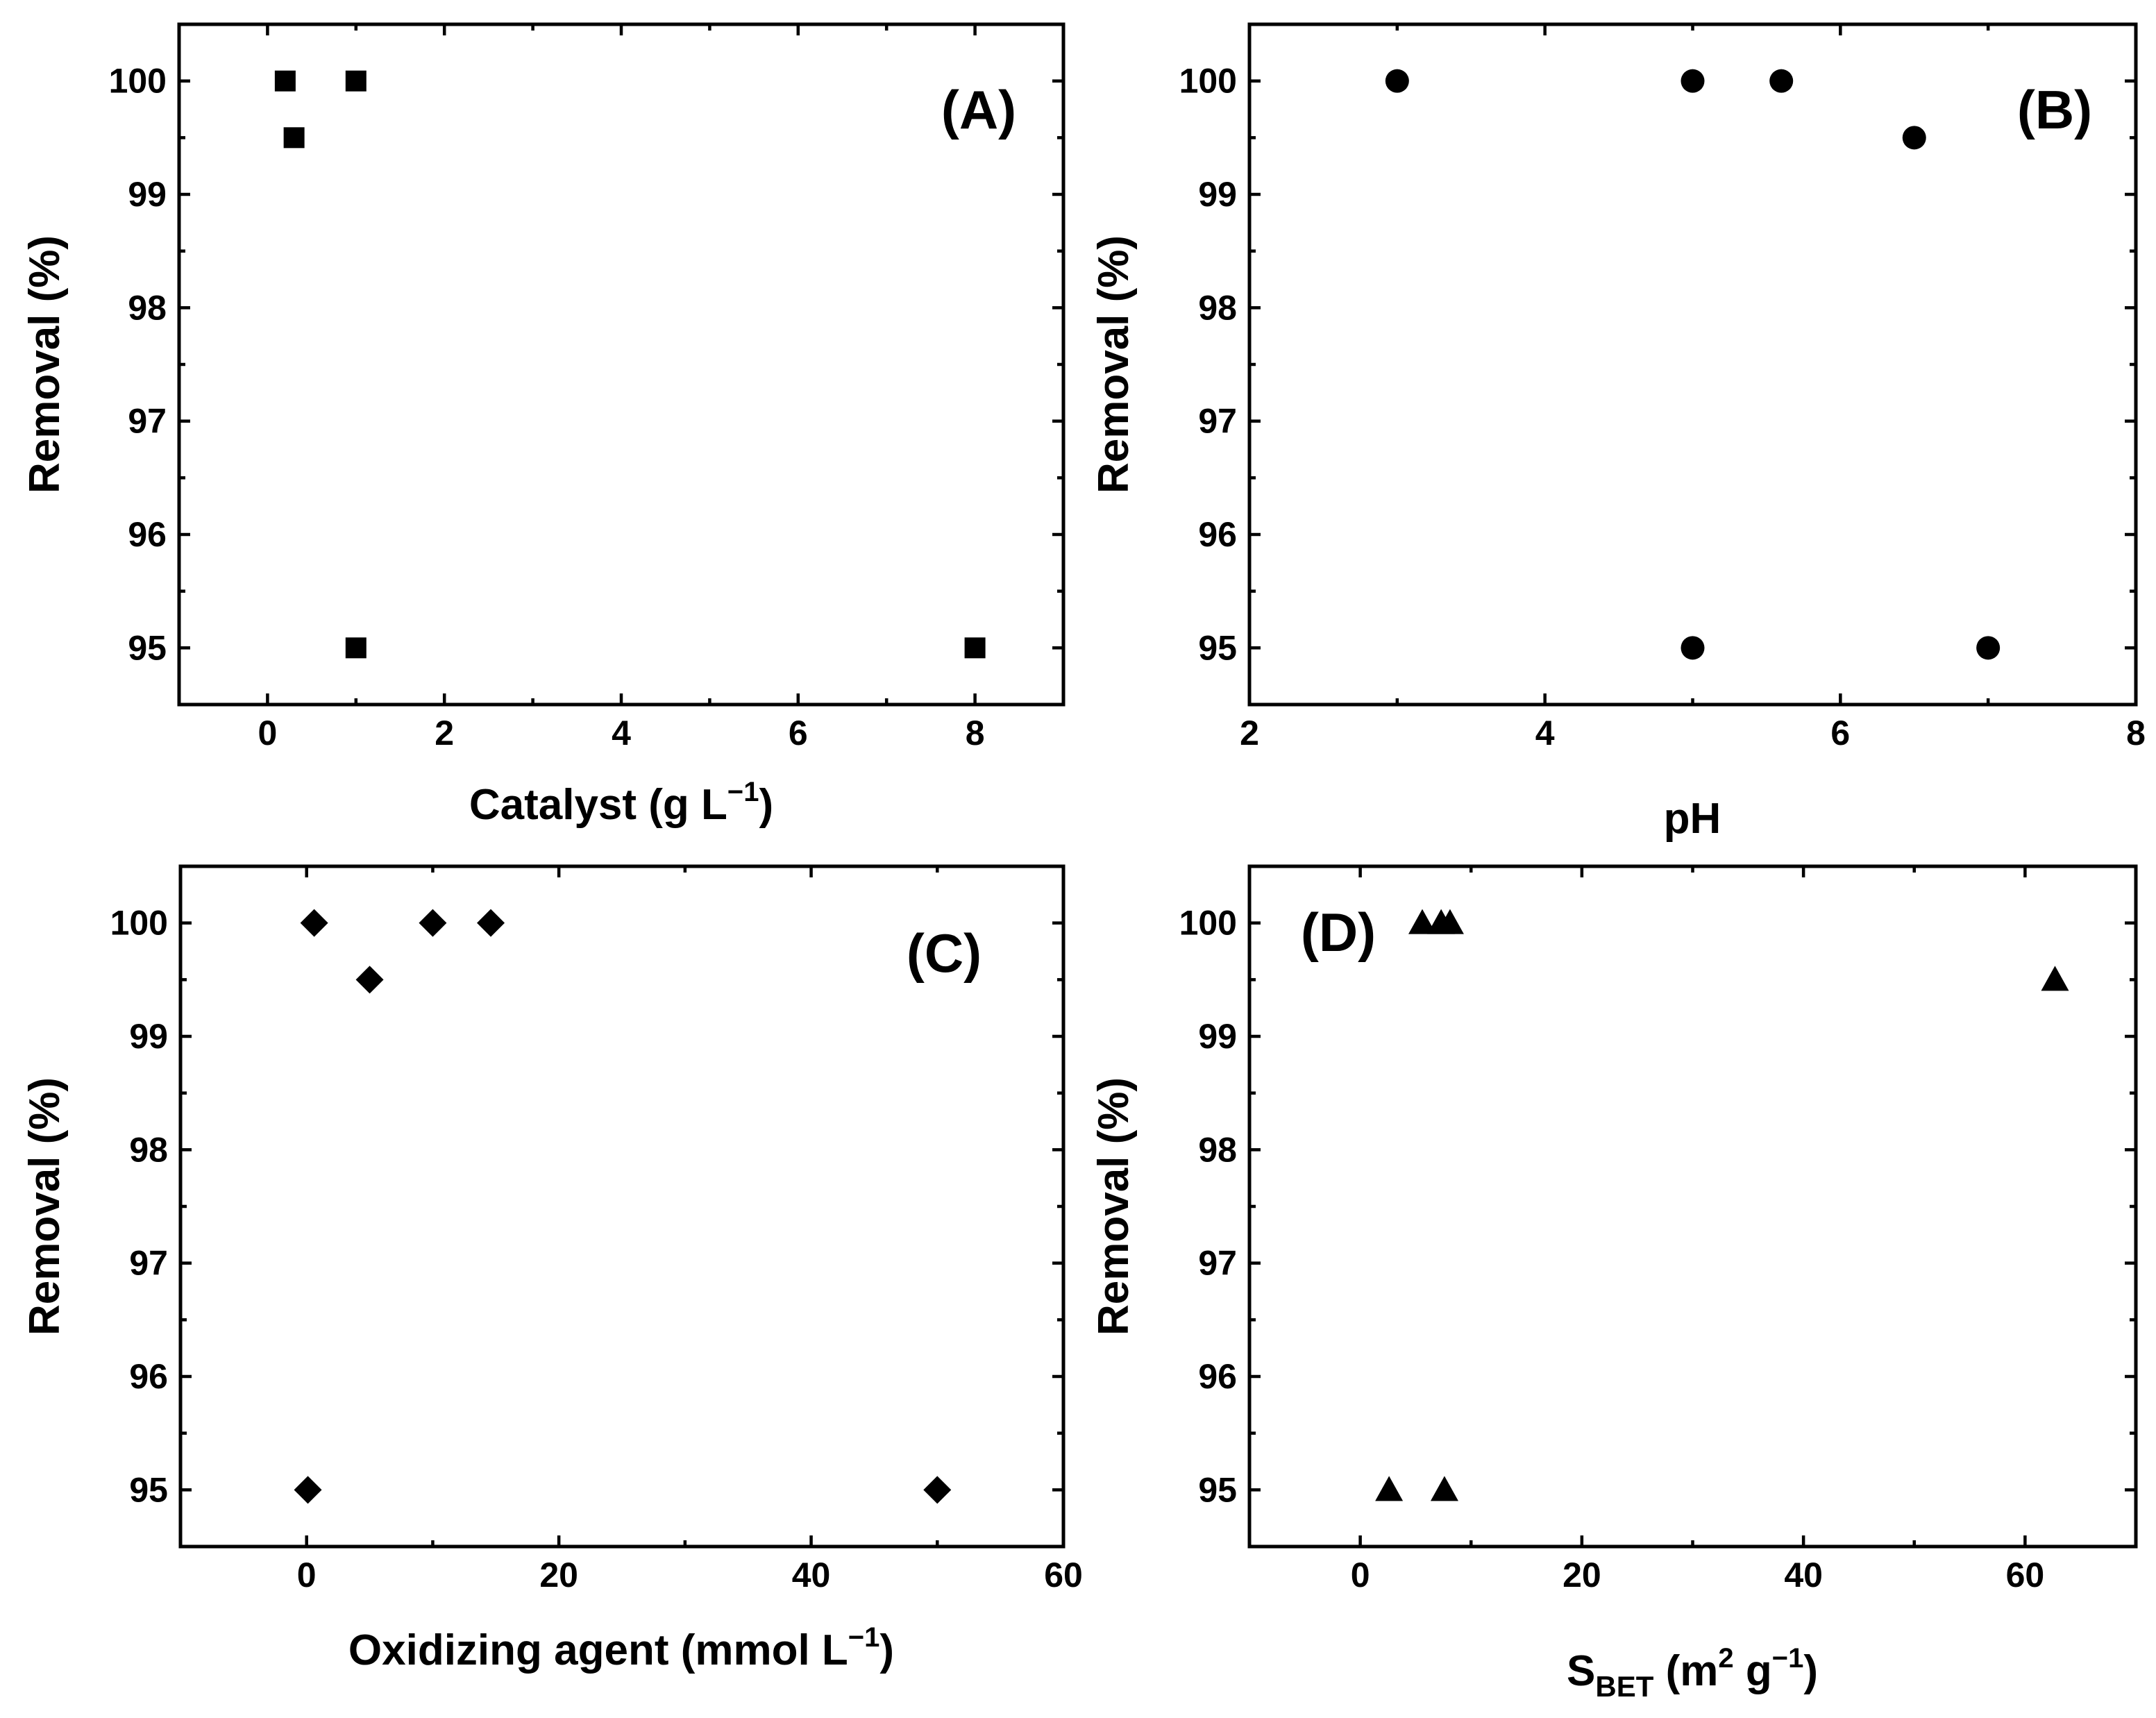  I want to click on panel-label: (A), so click(979, 109).